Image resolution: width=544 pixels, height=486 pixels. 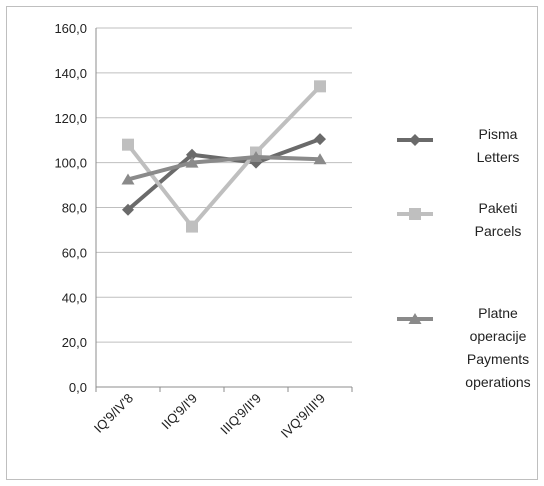 What do you see at coordinates (498, 359) in the screenshot?
I see `legend-label: Payments` at bounding box center [498, 359].